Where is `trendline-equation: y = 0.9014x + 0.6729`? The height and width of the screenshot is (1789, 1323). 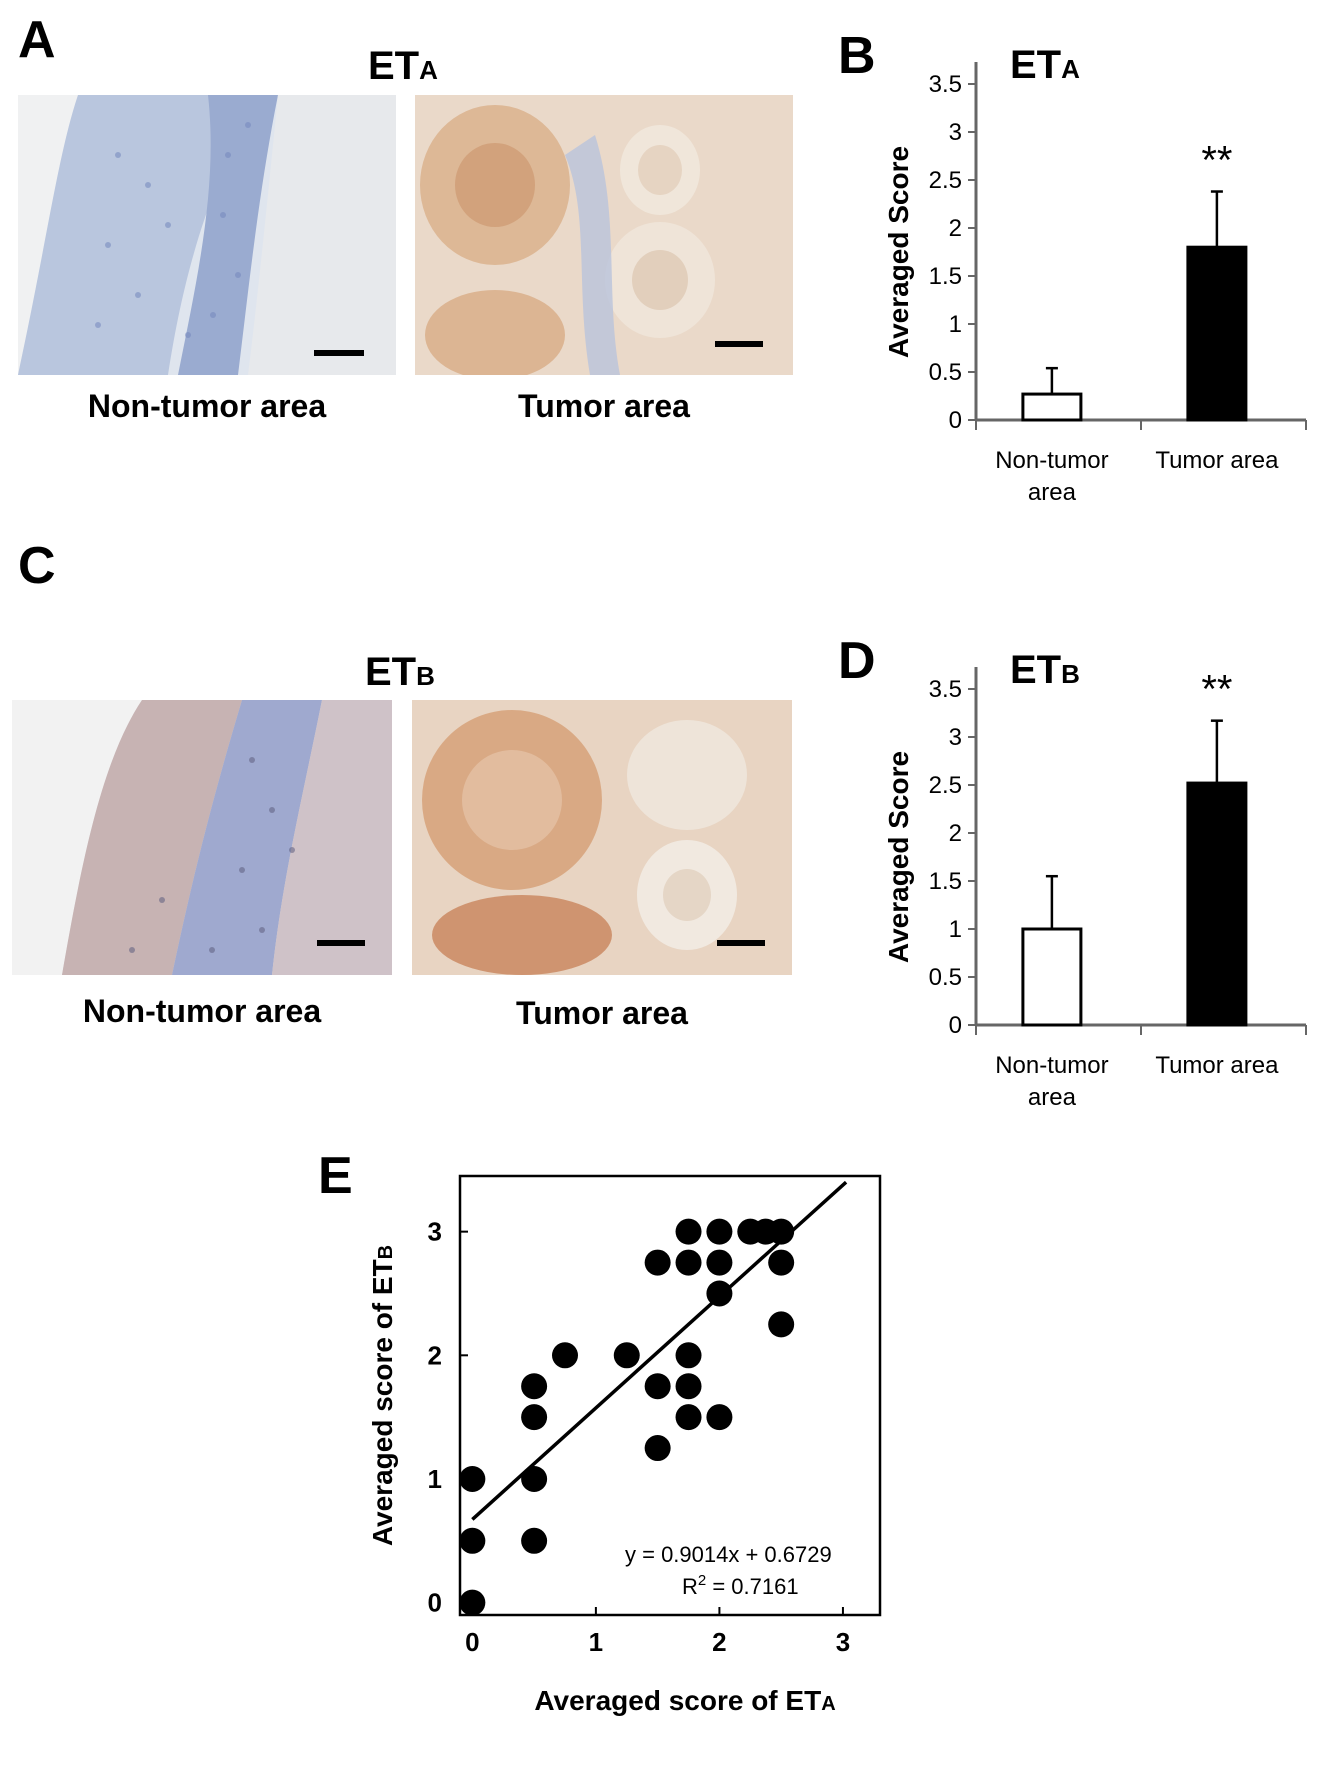 trendline-equation: y = 0.9014x + 0.6729 is located at coordinates (728, 1554).